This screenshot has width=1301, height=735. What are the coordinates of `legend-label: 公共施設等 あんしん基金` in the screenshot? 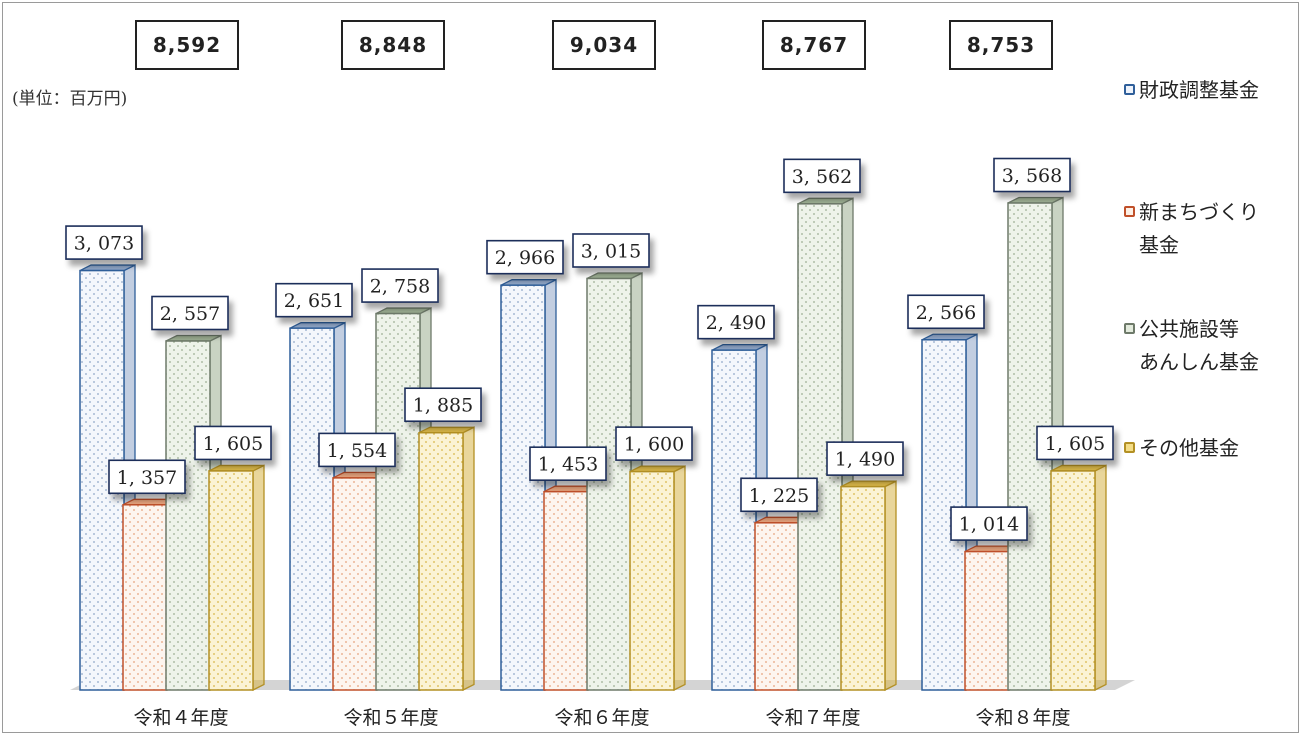 It's located at (1199, 345).